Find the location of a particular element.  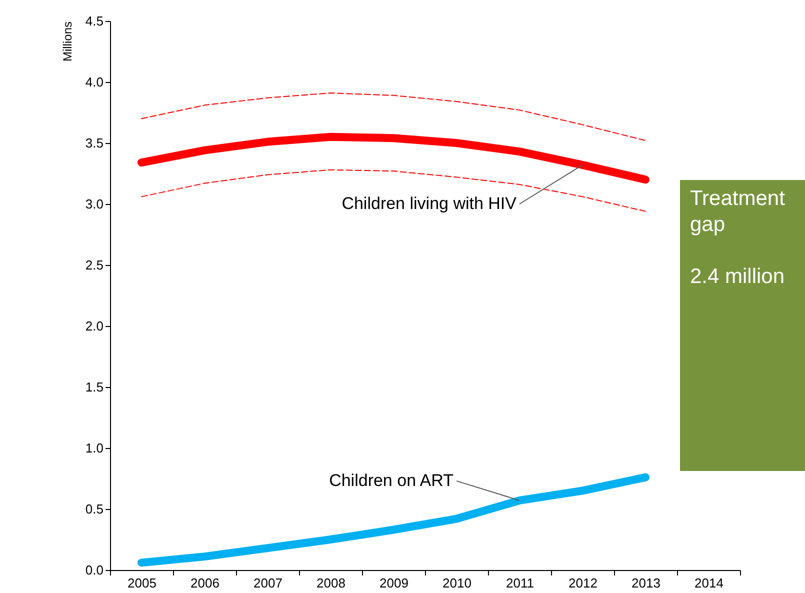

y-axis-title: Millions is located at coordinates (67, 42).